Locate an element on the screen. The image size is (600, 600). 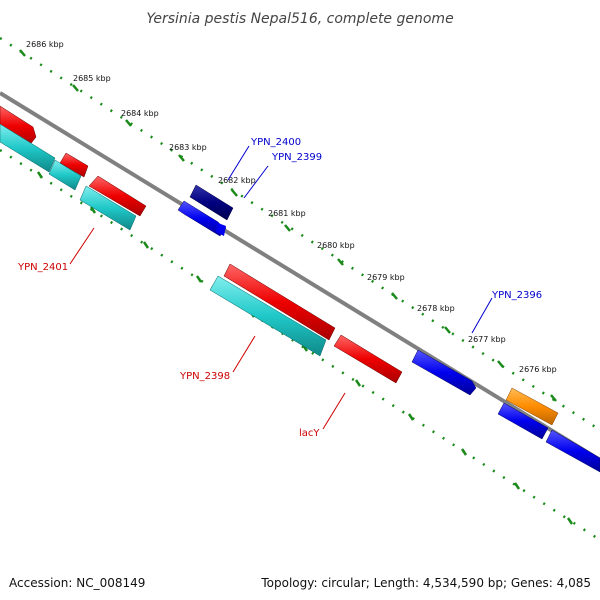
tick-label: 2678 kbp is located at coordinates (436, 308).